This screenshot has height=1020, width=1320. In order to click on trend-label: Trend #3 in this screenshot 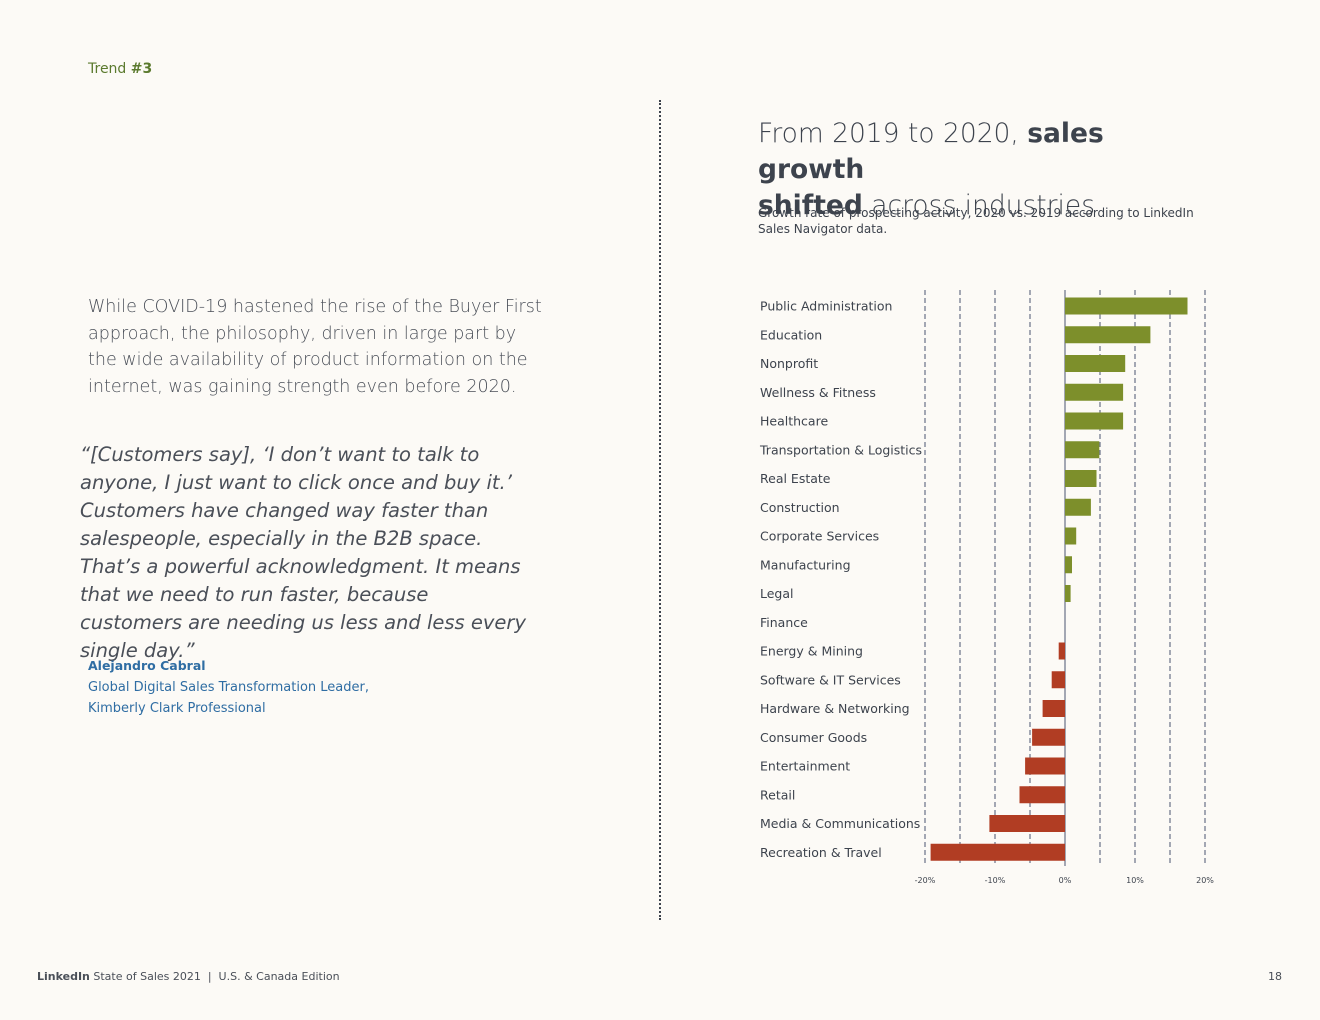, I will do `click(120, 69)`.